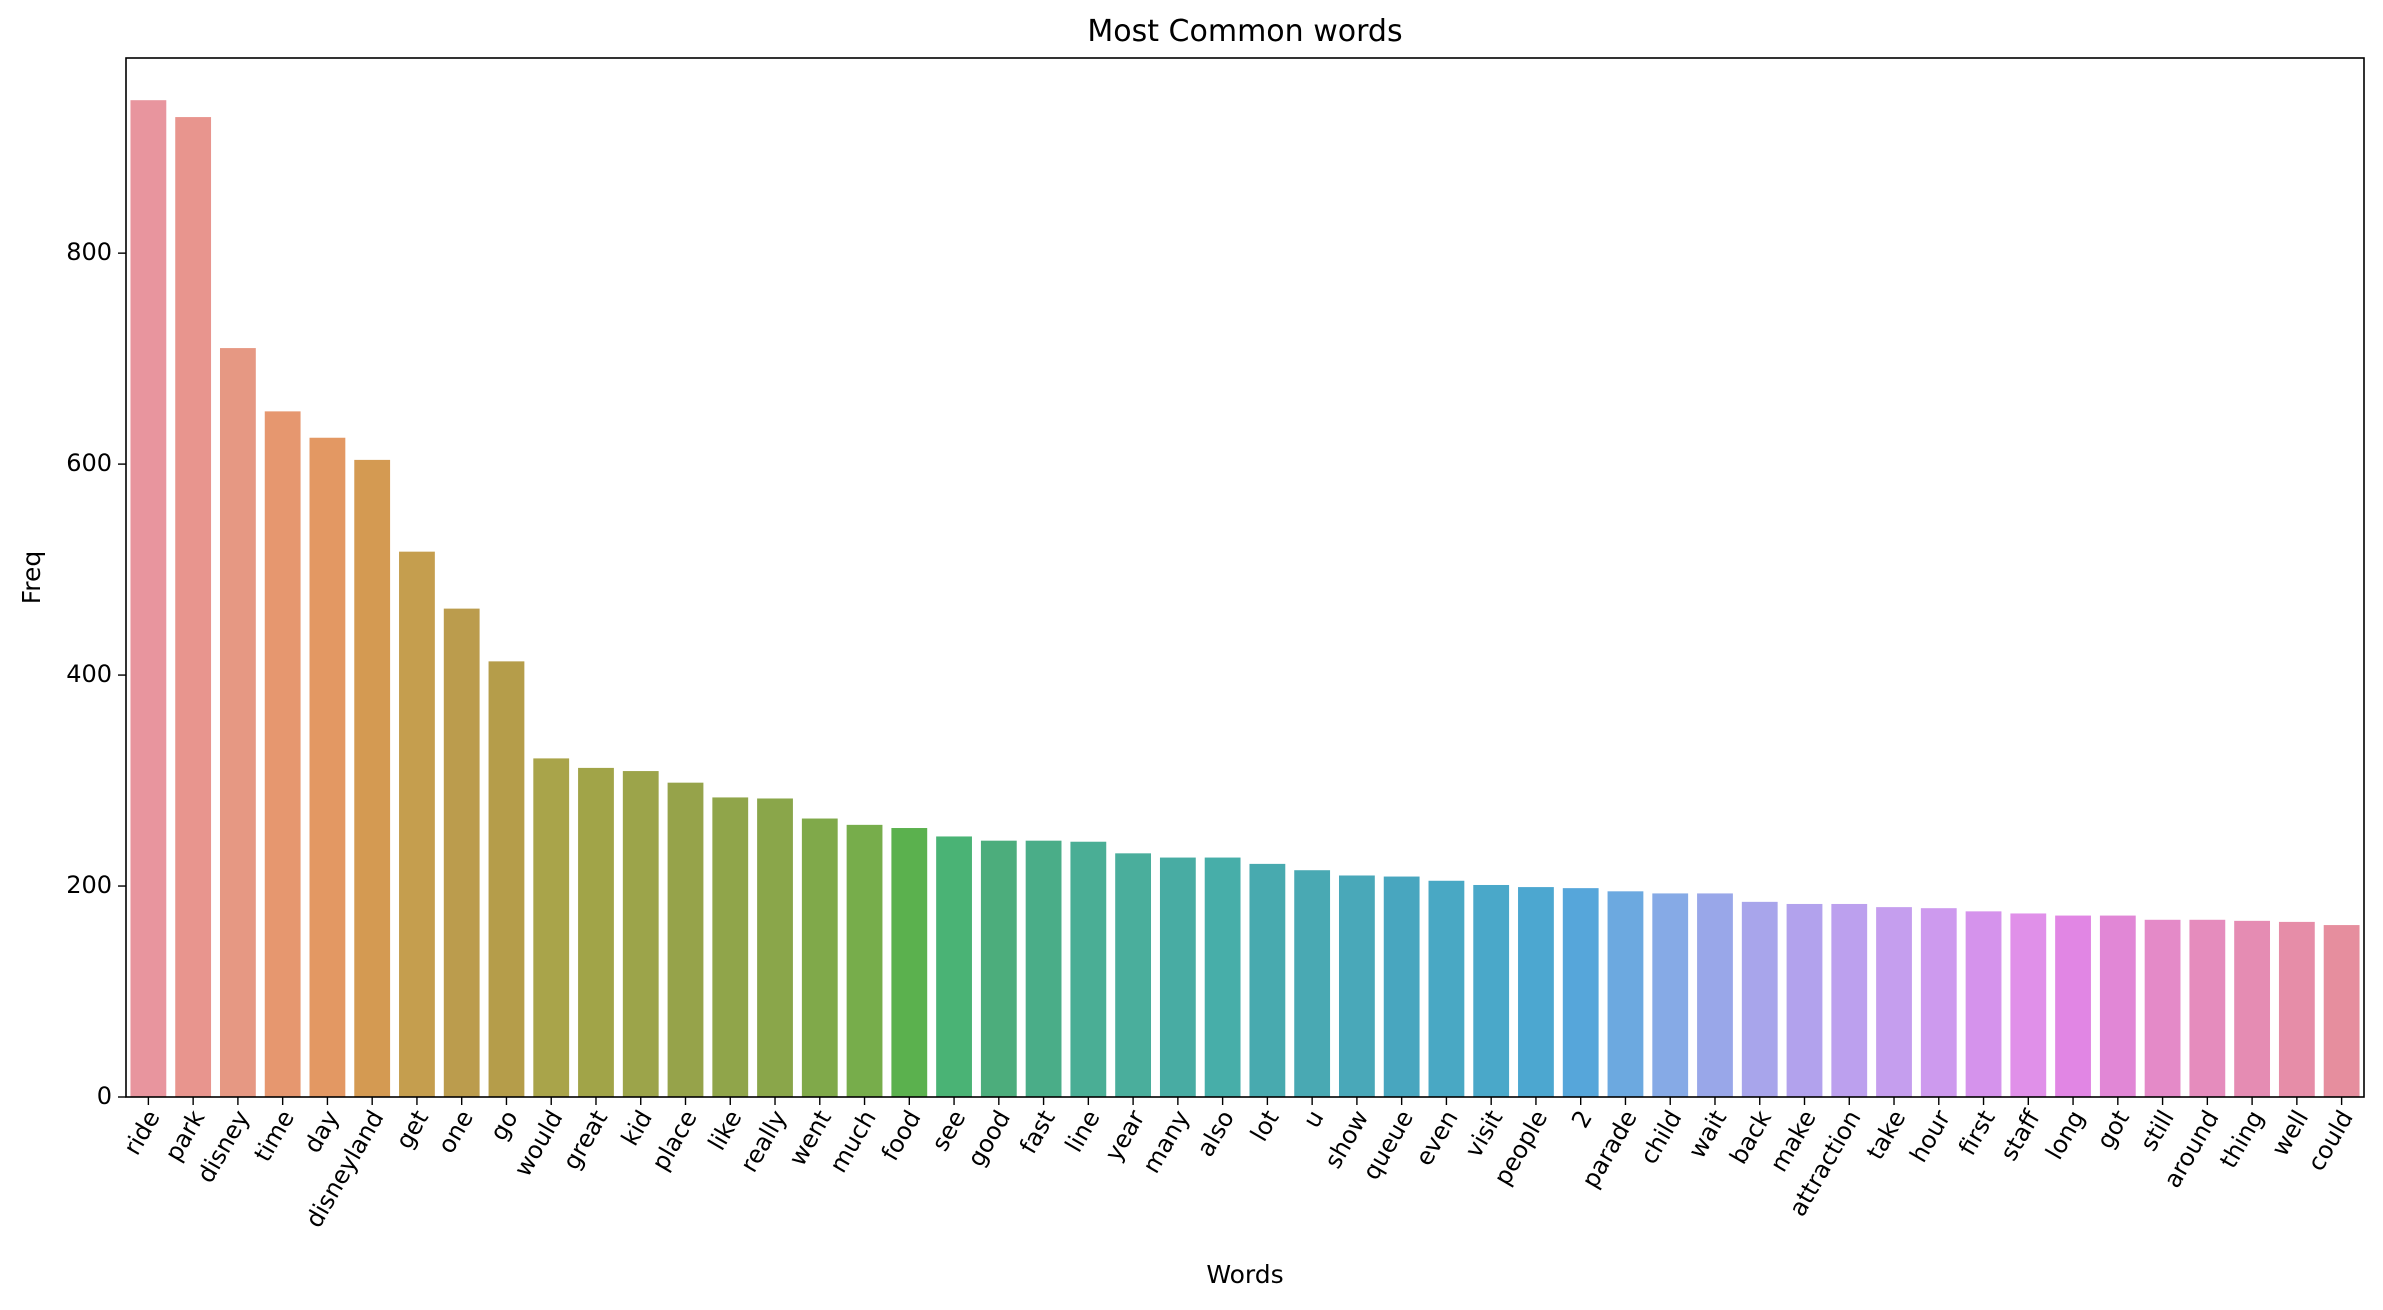 This screenshot has height=1310, width=2383. Describe the element at coordinates (853, 1142) in the screenshot. I see `x-tick-label: much` at that location.